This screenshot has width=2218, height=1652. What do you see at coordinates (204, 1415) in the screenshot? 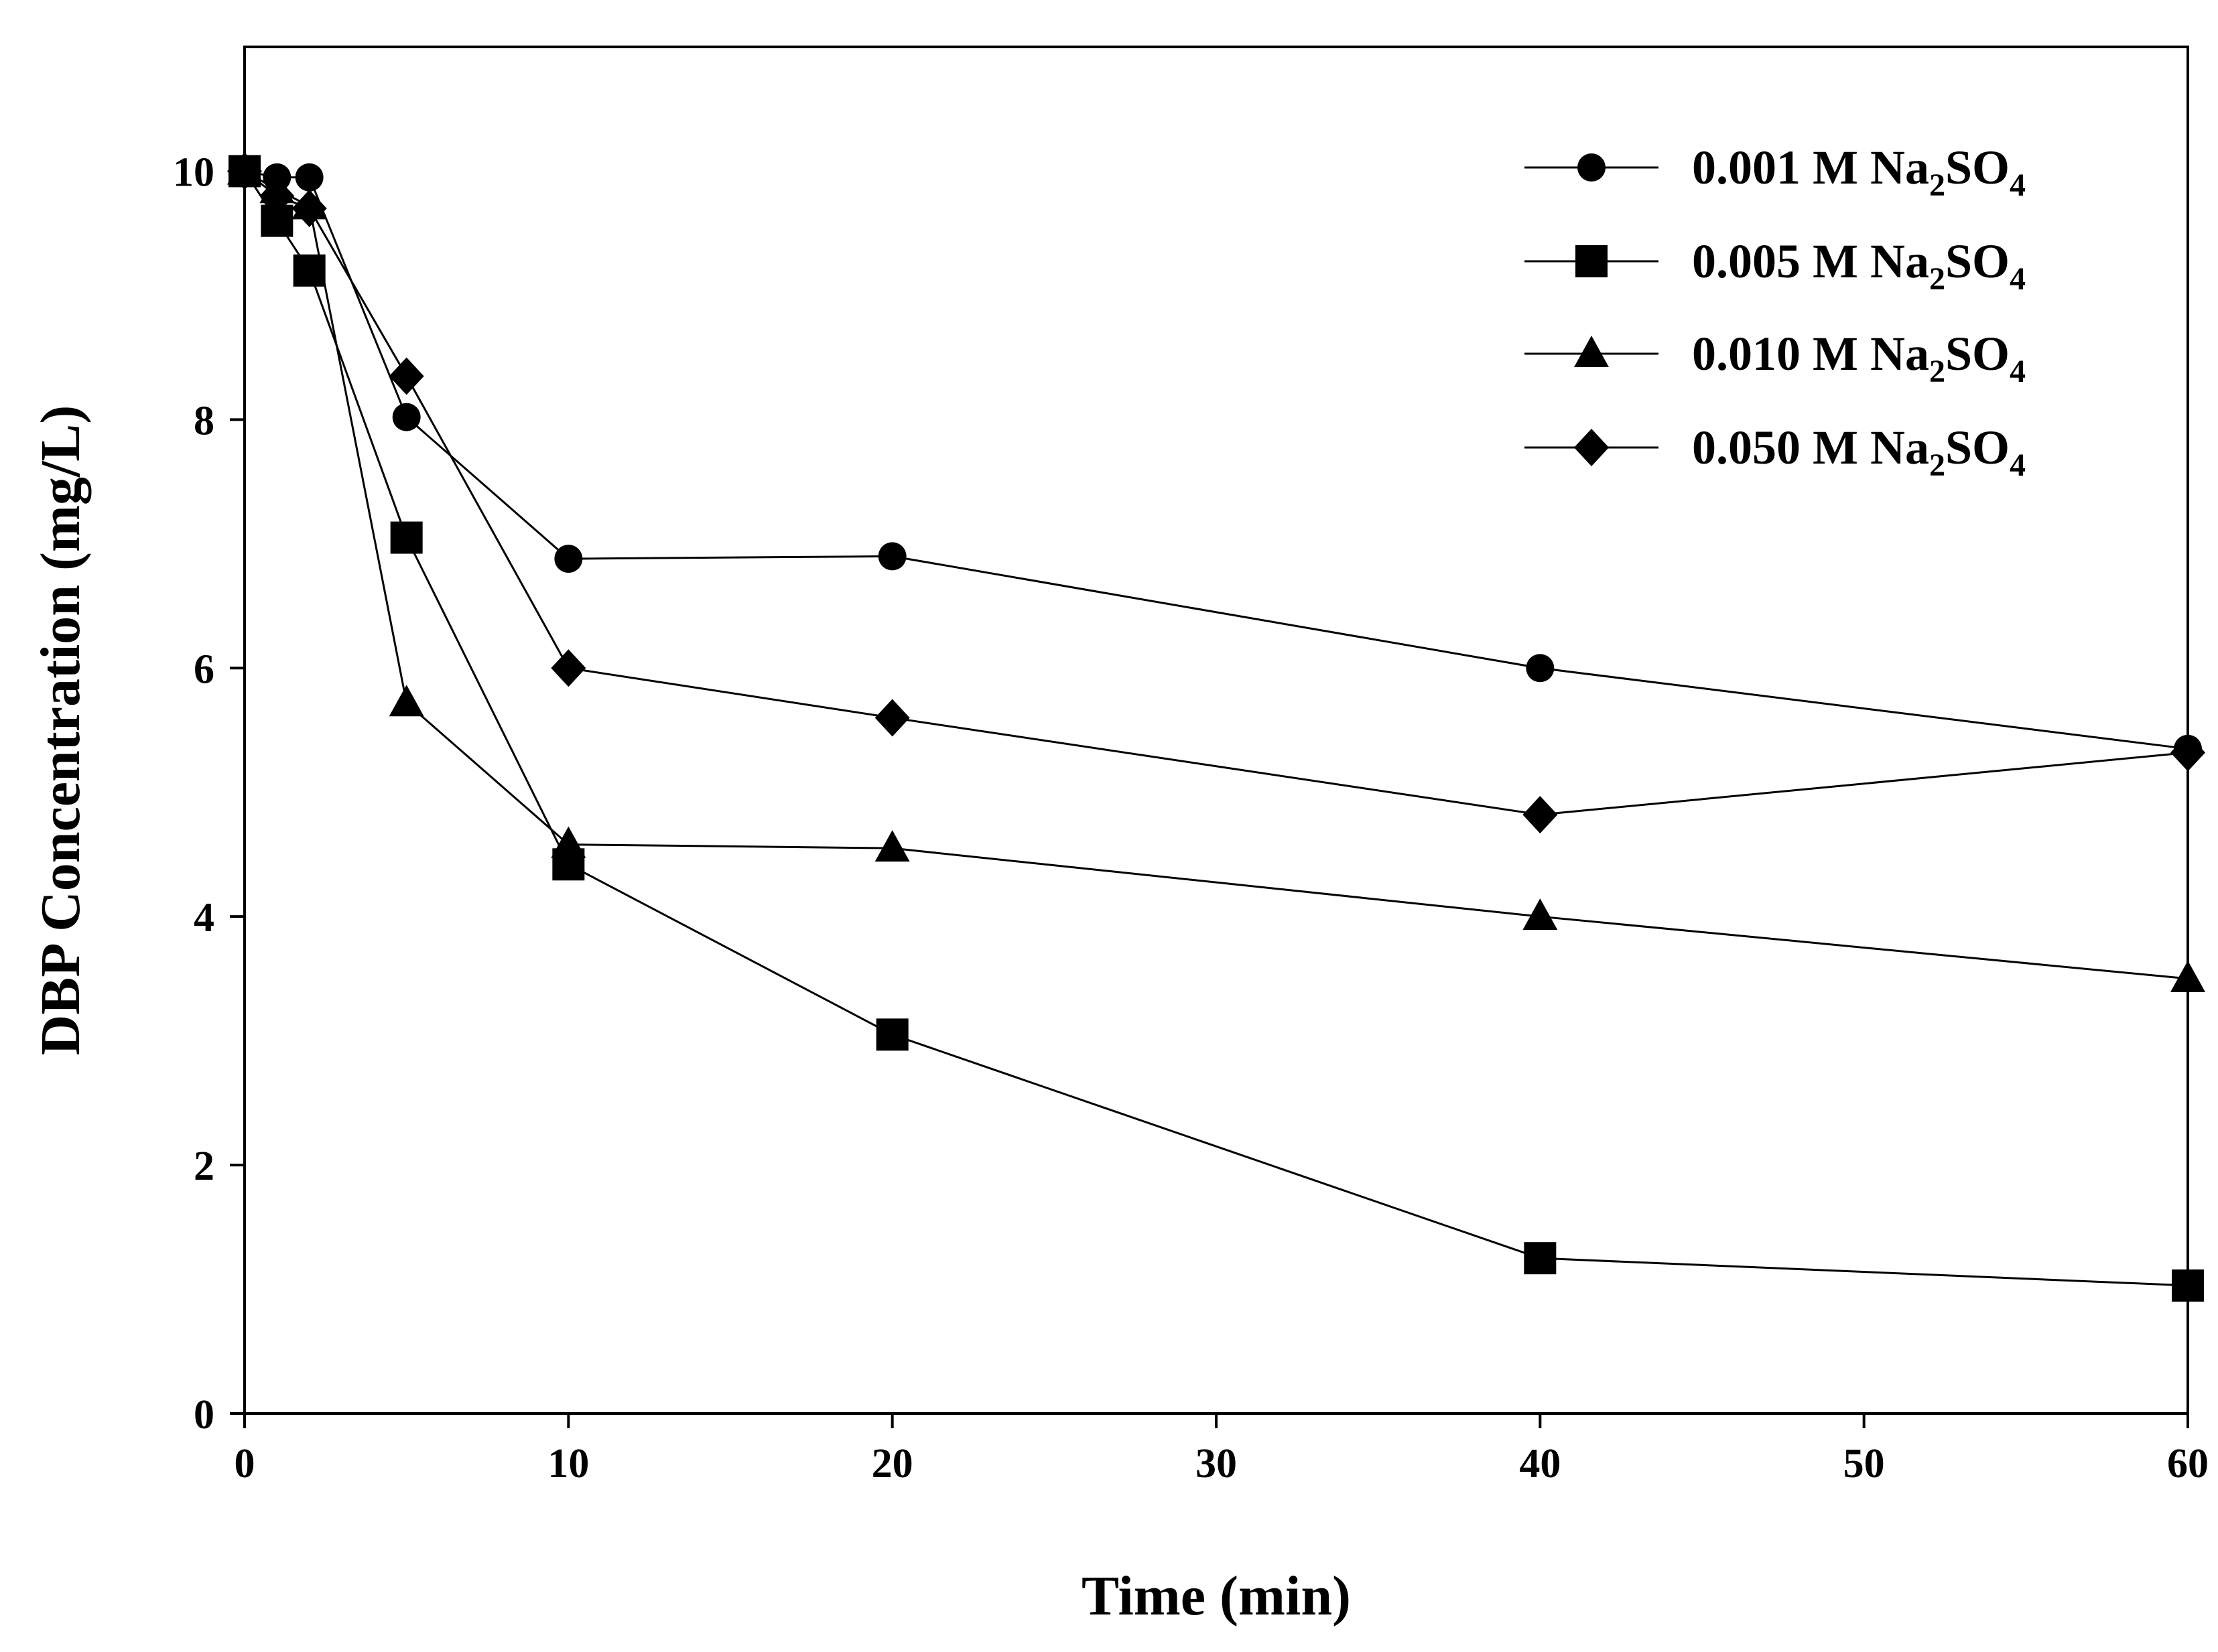
I see `y-tick-label: 0` at bounding box center [204, 1415].